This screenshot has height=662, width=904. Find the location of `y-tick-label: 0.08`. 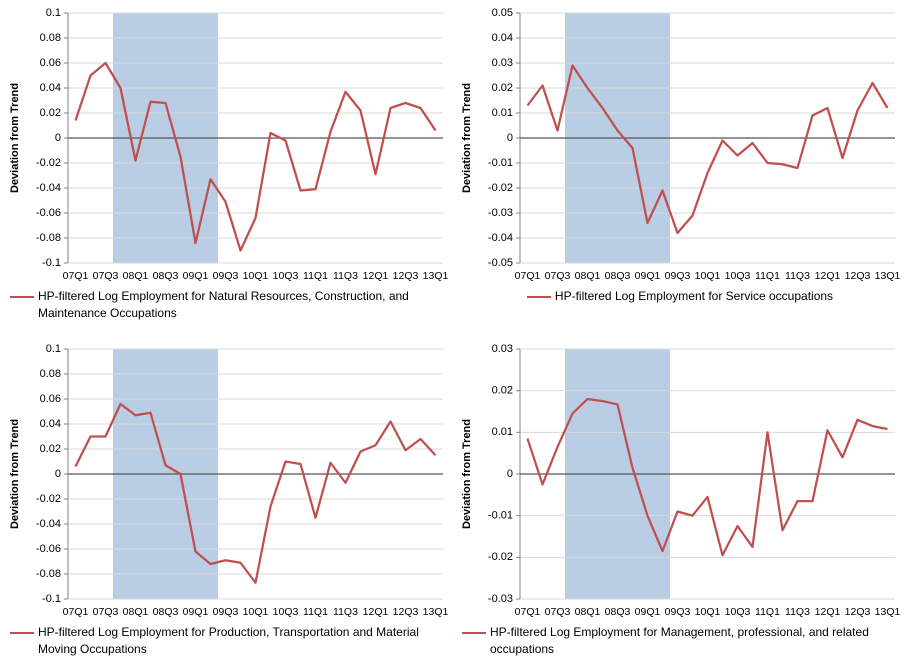

y-tick-label: 0.08 is located at coordinates (50, 374).